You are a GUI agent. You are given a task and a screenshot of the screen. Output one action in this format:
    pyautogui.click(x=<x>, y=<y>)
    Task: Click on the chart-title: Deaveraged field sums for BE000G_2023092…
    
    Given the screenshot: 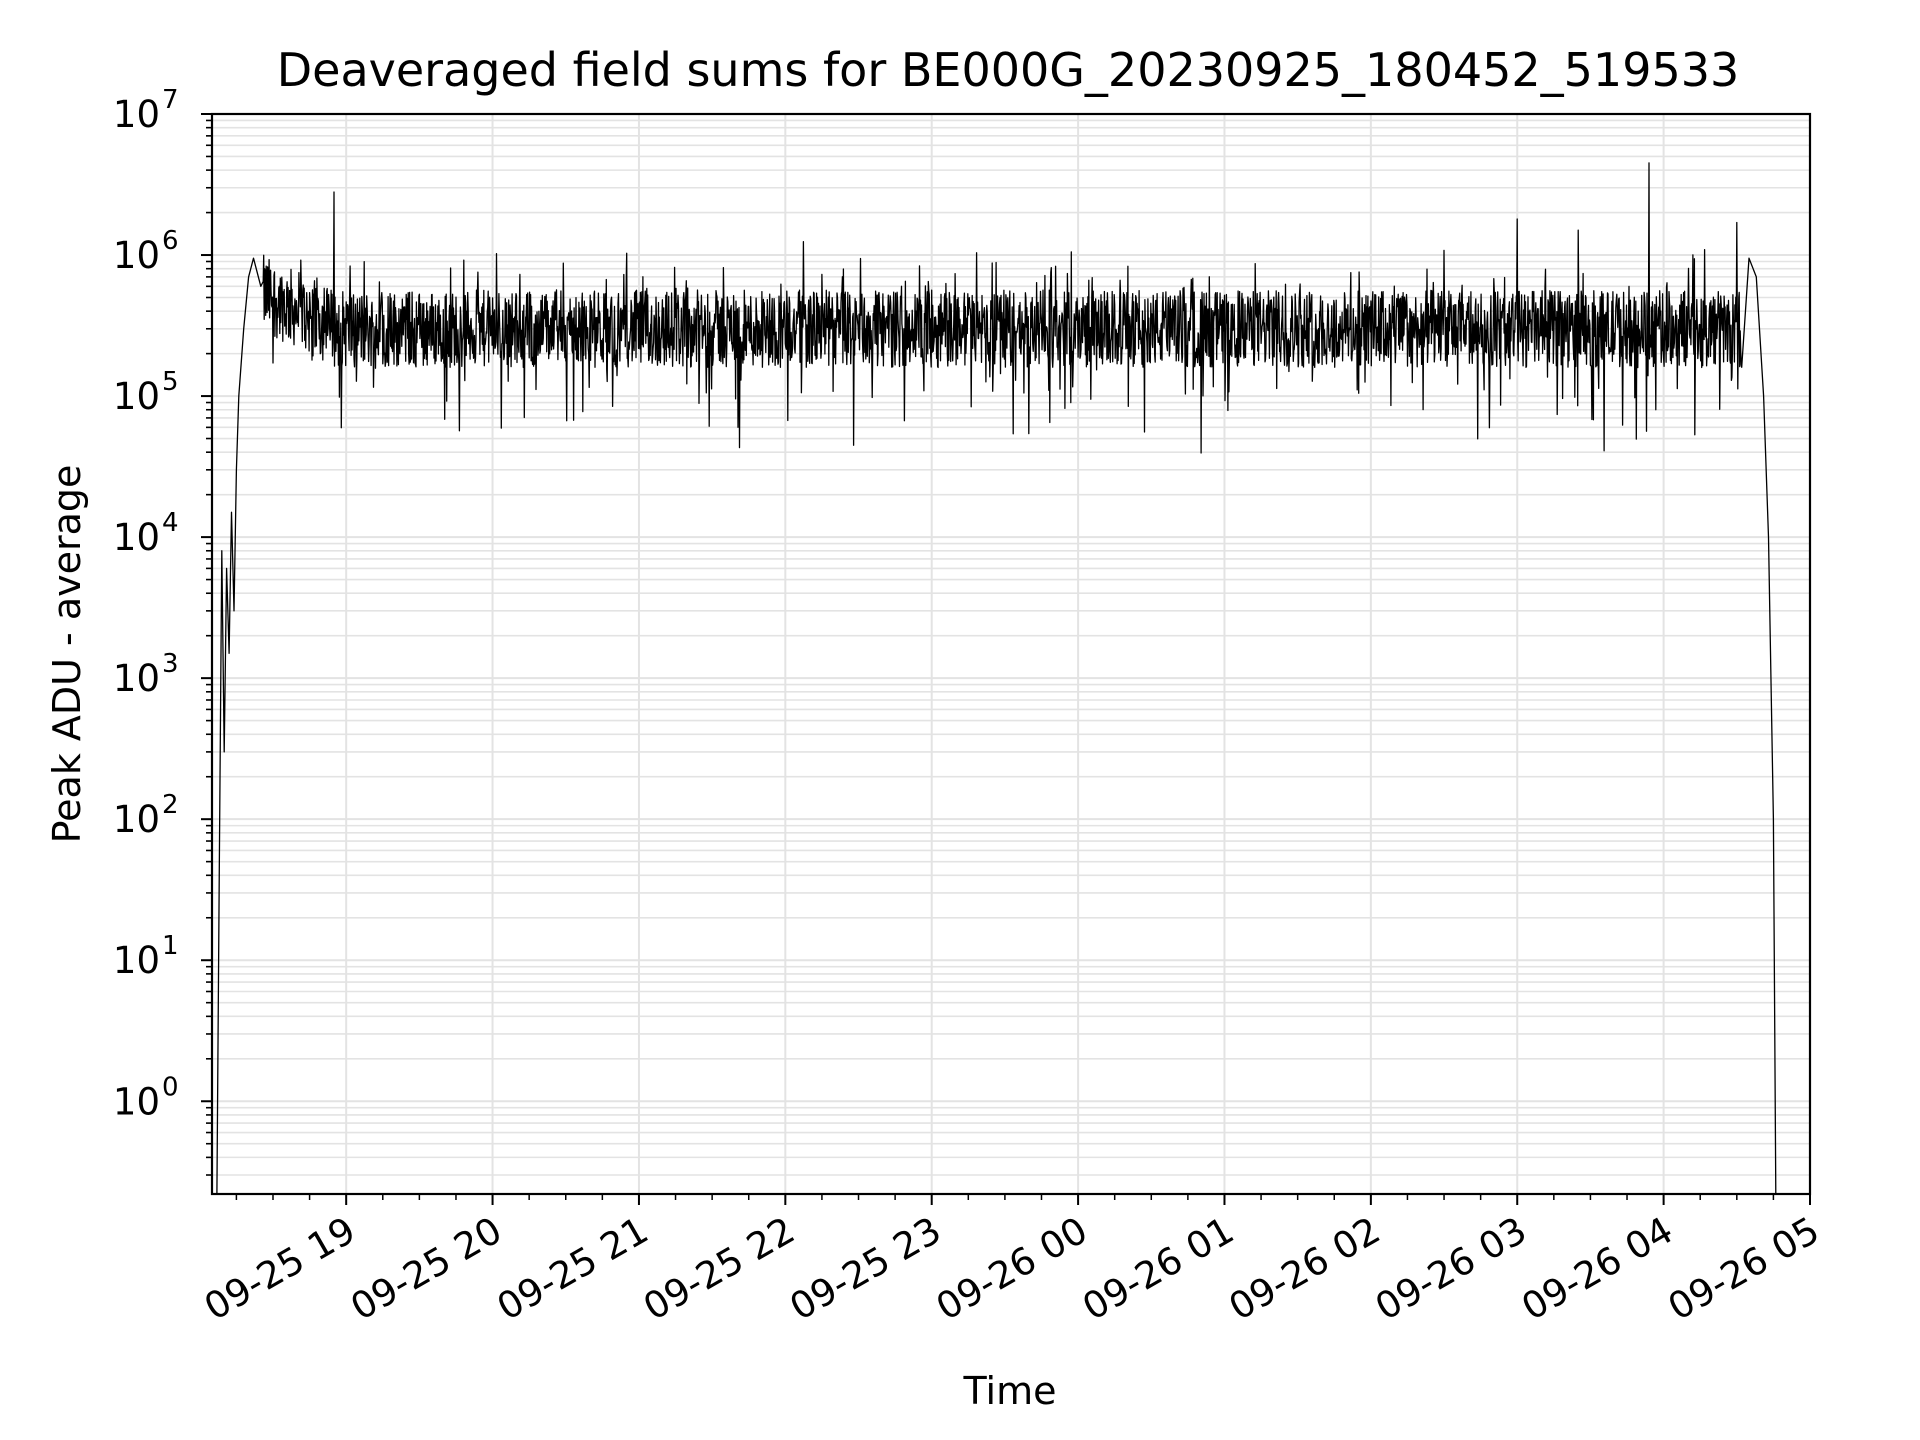 What is the action you would take?
    pyautogui.click(x=1008, y=70)
    